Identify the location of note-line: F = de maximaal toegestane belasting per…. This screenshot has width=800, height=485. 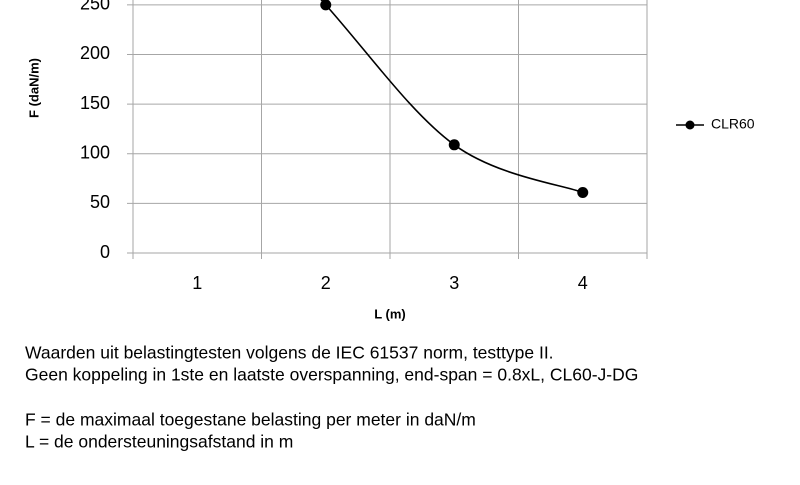
(250, 420).